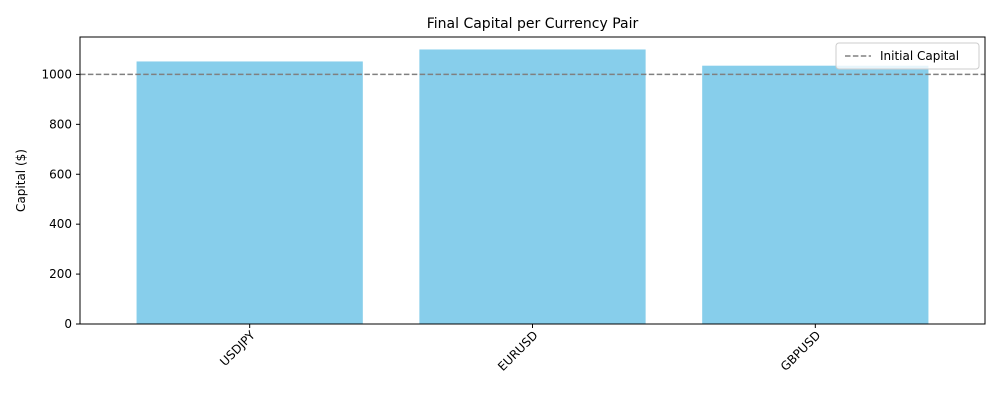 This screenshot has height=400, width=1000. Describe the element at coordinates (237, 348) in the screenshot. I see `x-tick-label: USDJPY` at that location.